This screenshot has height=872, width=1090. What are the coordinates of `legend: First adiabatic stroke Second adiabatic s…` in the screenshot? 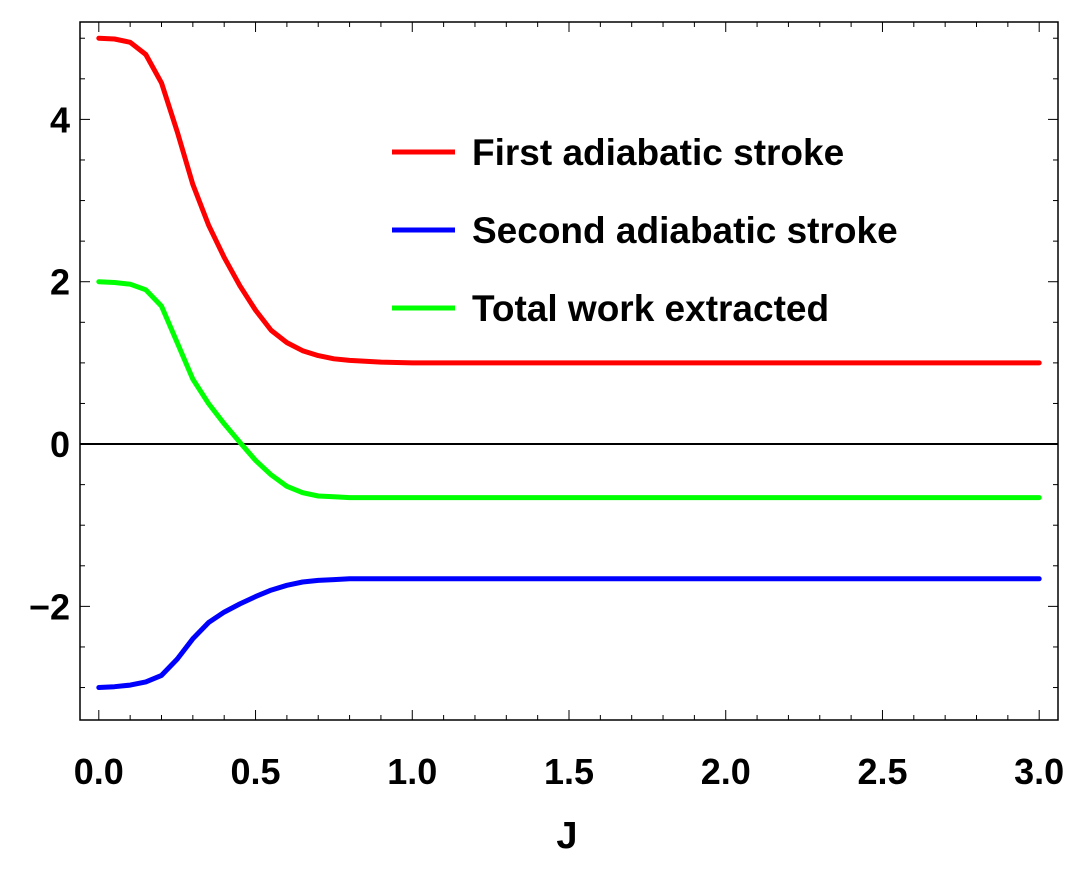 It's located at (645, 230).